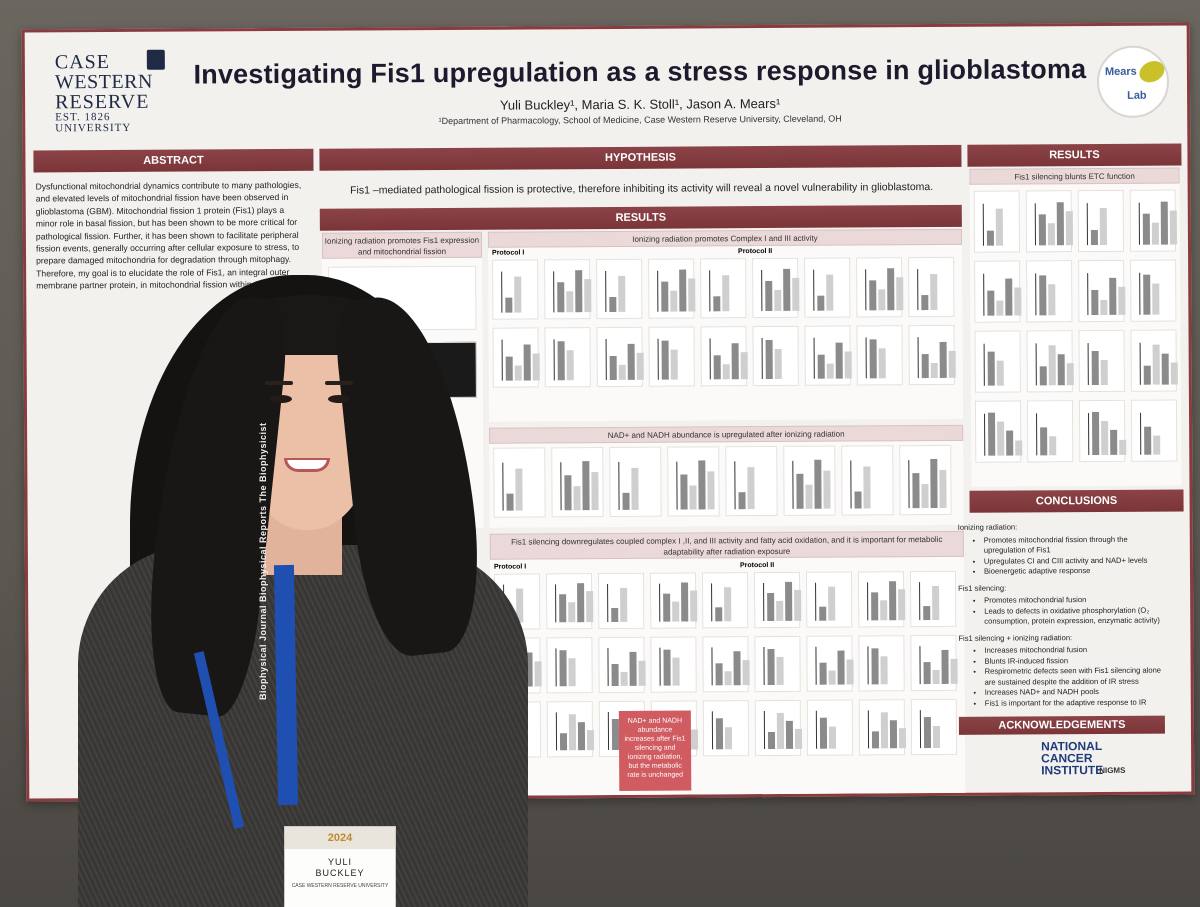  What do you see at coordinates (755, 251) in the screenshot?
I see `protocol-label: Protocol II` at bounding box center [755, 251].